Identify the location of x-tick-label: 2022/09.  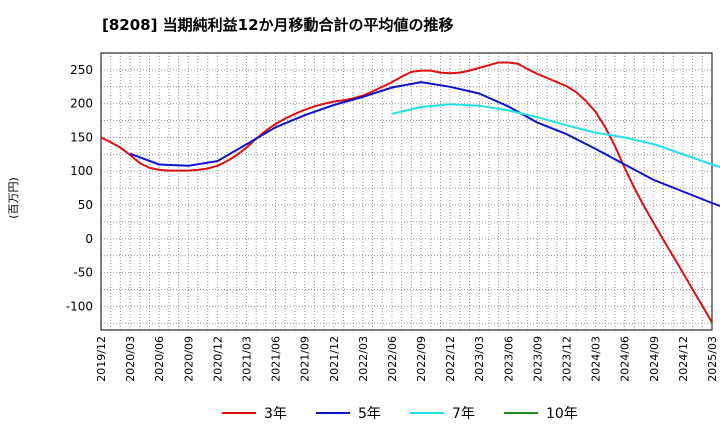
(421, 359).